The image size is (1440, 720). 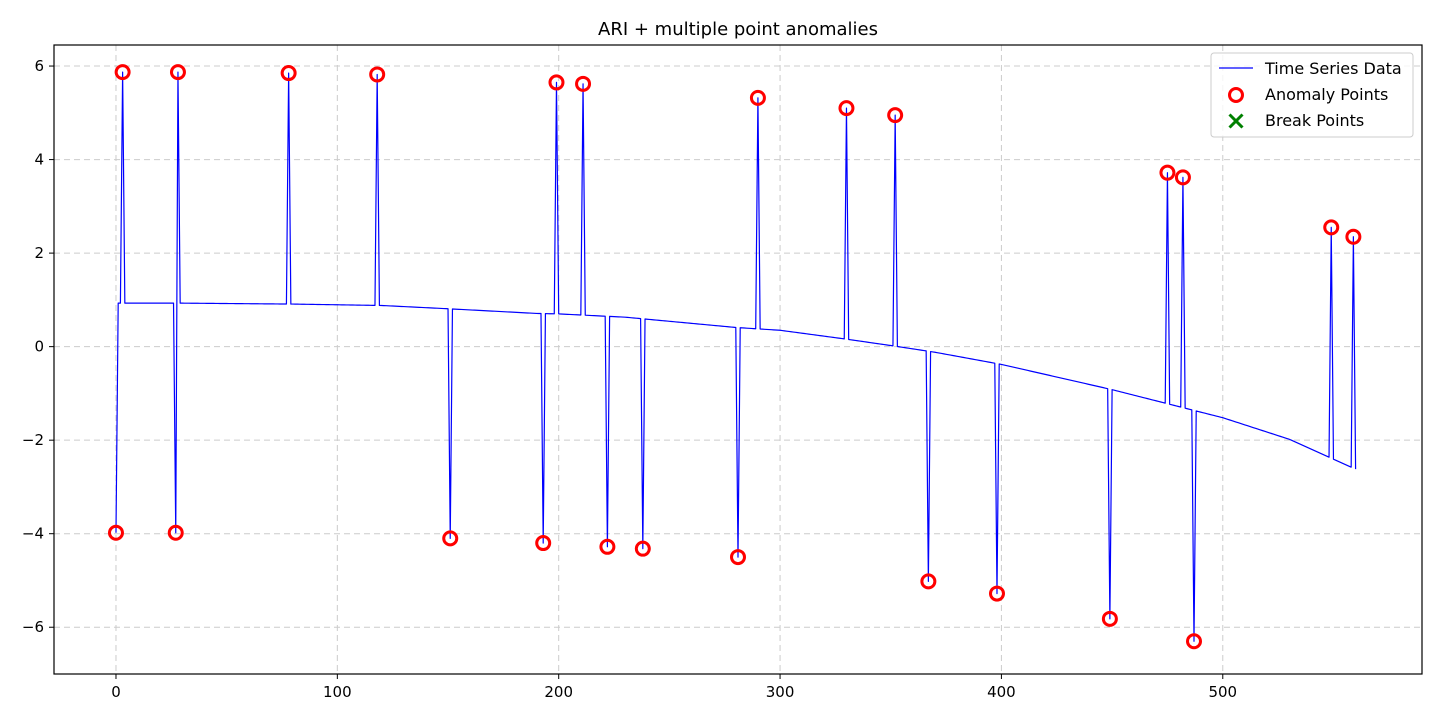 What do you see at coordinates (738, 29) in the screenshot?
I see `chart-title: ARI + multiple point anomalies` at bounding box center [738, 29].